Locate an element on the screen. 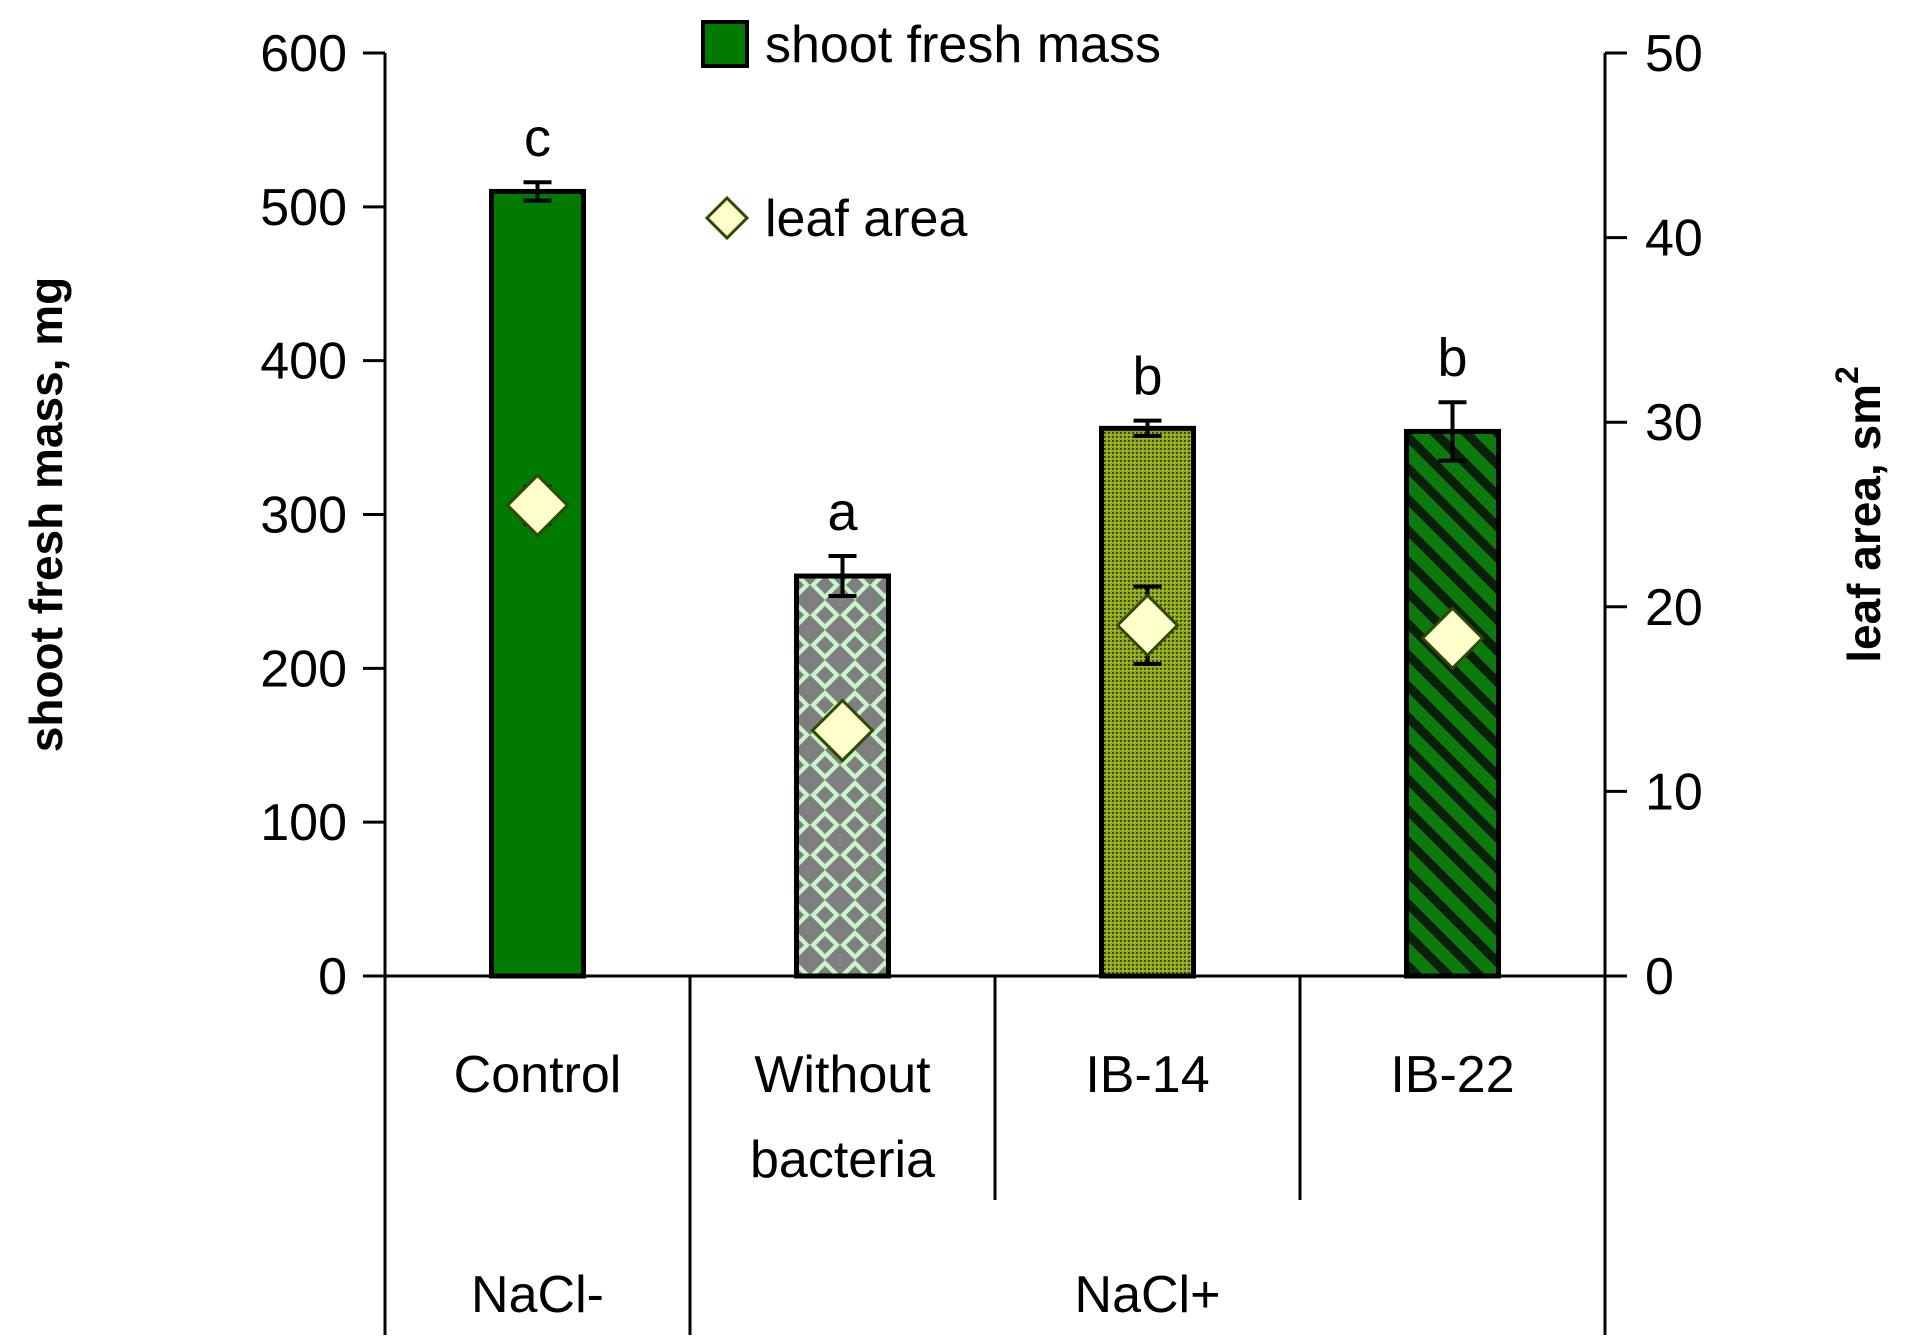 This screenshot has width=1906, height=1344. left-tick-label: 100 is located at coordinates (303, 823).